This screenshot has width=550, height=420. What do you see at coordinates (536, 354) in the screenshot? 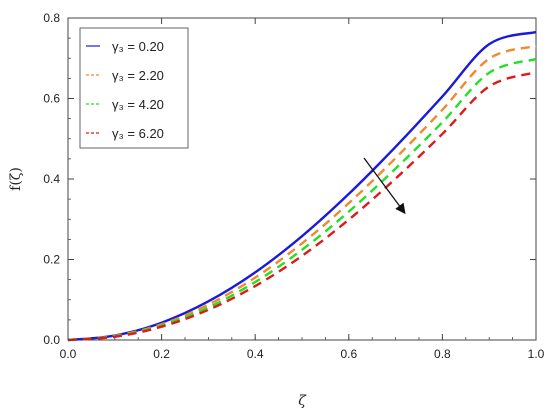
I see `x-tick-label: 1.0` at bounding box center [536, 354].